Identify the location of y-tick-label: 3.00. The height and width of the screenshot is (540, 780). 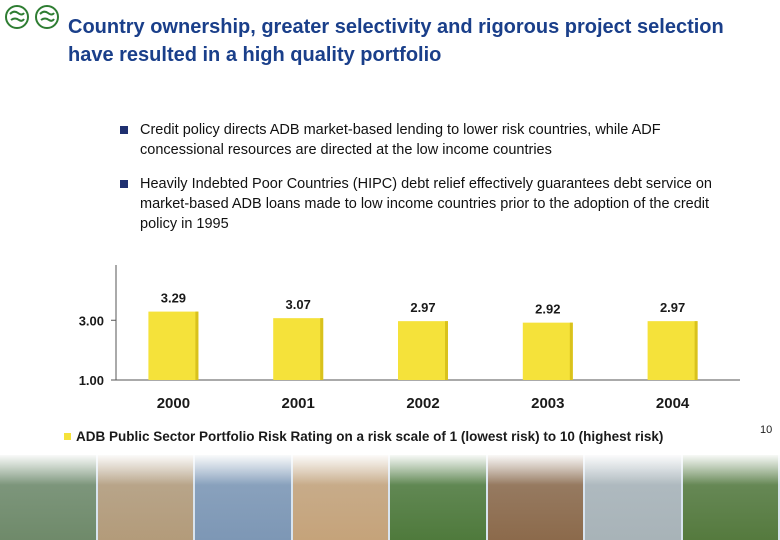
(91, 320).